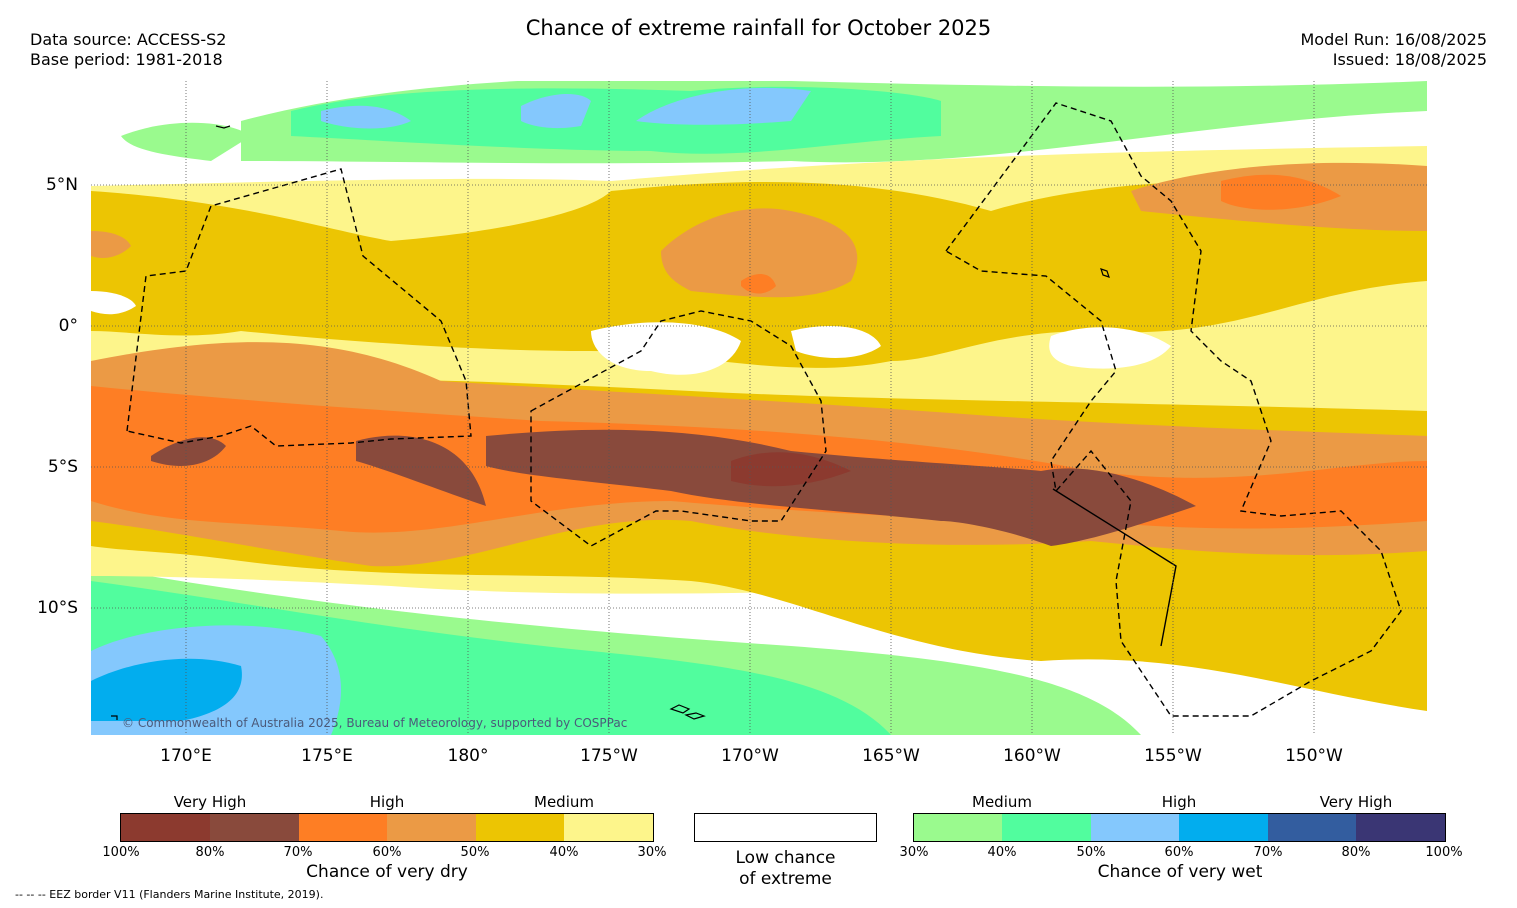 This screenshot has height=908, width=1517. What do you see at coordinates (186, 756) in the screenshot?
I see `lon-label: 170°E` at bounding box center [186, 756].